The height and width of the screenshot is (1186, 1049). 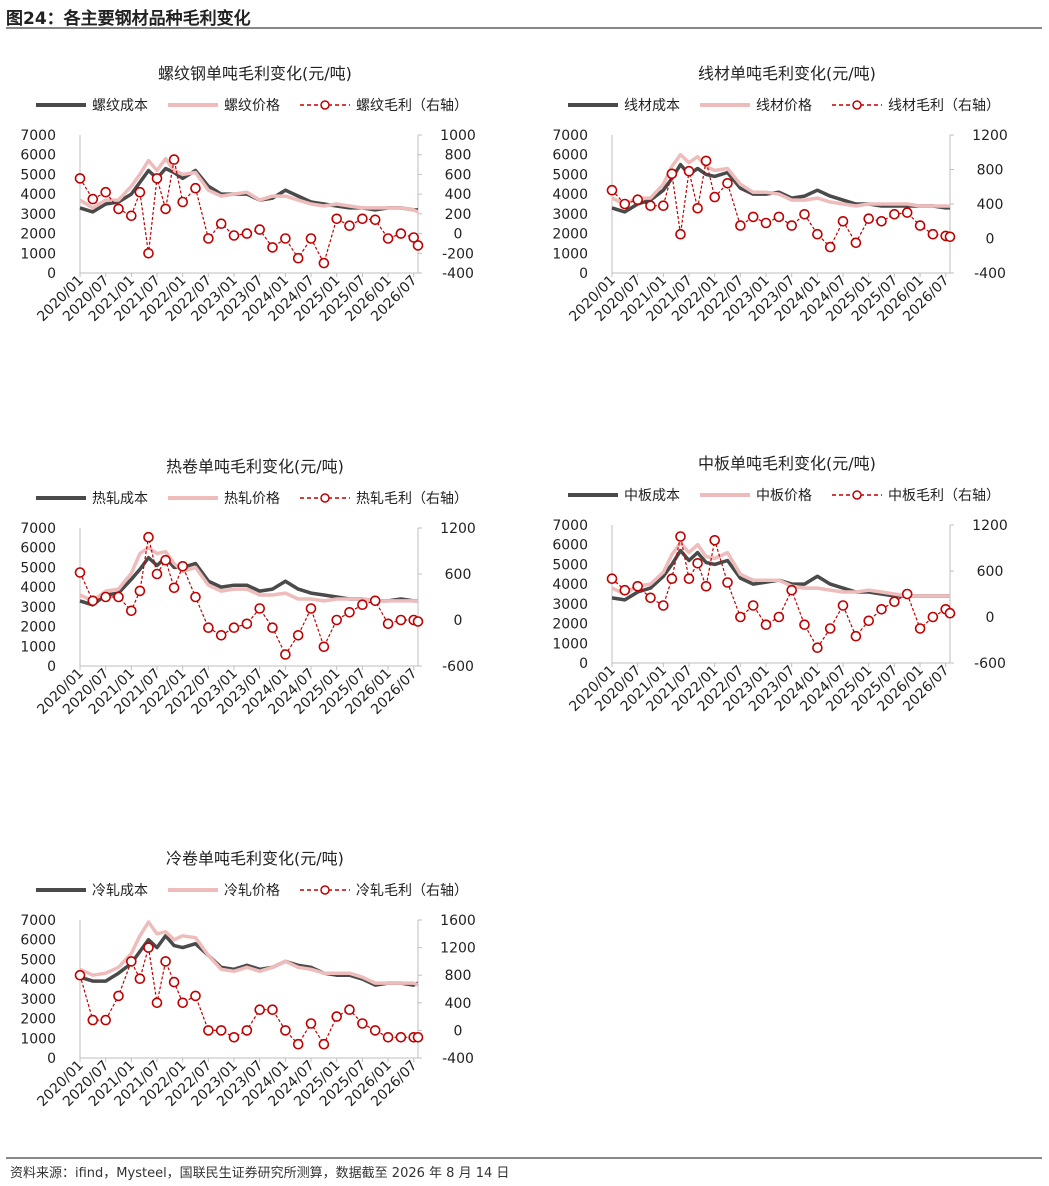 I want to click on legend-label: 螺纹成本, so click(x=120, y=106).